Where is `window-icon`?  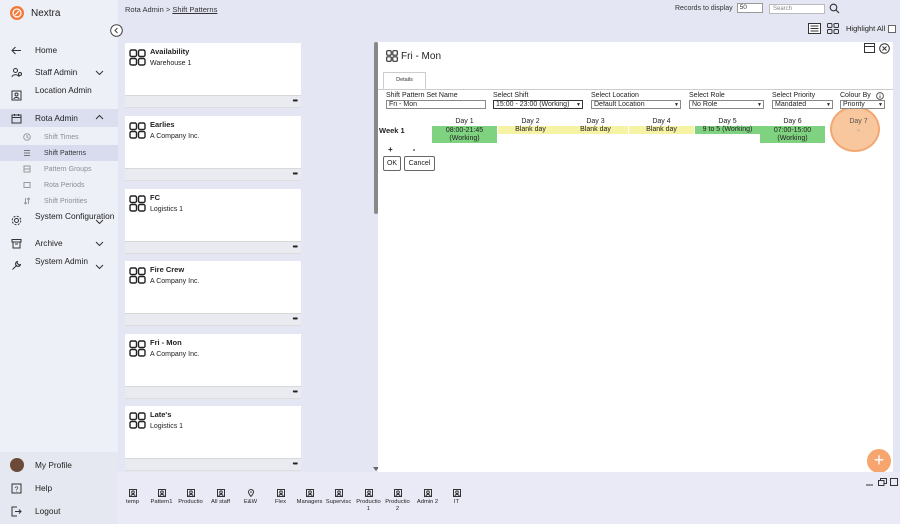
window-icon is located at coordinates (894, 482).